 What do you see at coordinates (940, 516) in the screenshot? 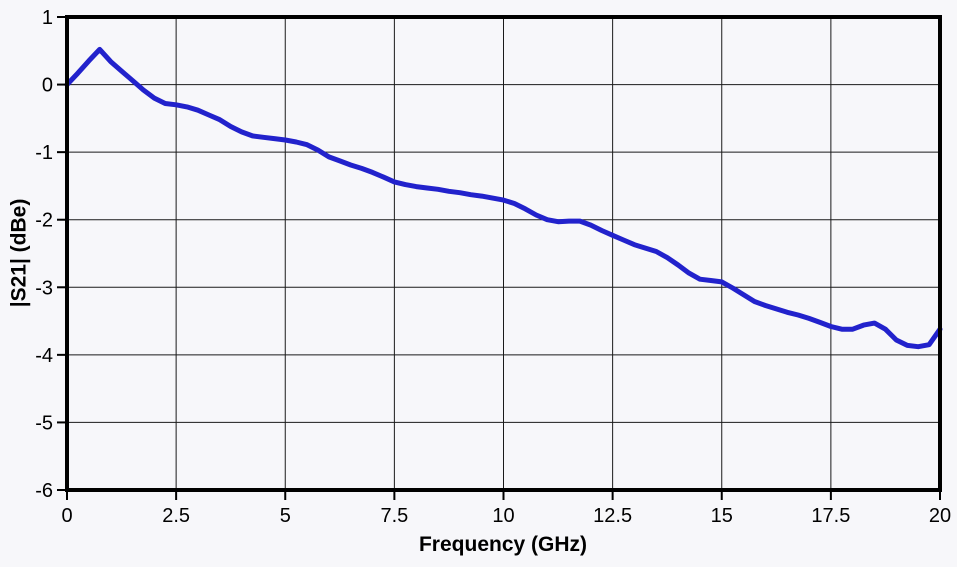
I see `x-tick-label: 20` at bounding box center [940, 516].